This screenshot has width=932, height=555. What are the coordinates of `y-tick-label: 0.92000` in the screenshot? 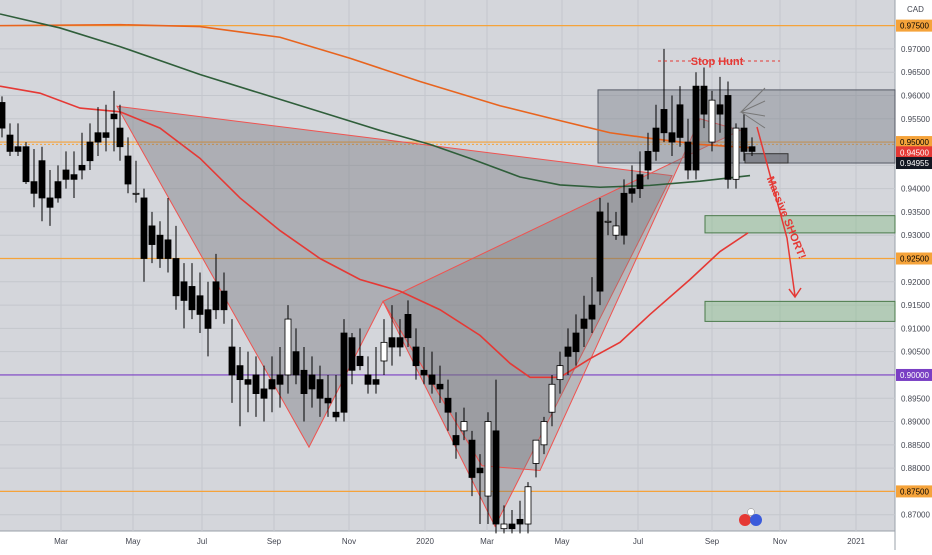 It's located at (915, 282).